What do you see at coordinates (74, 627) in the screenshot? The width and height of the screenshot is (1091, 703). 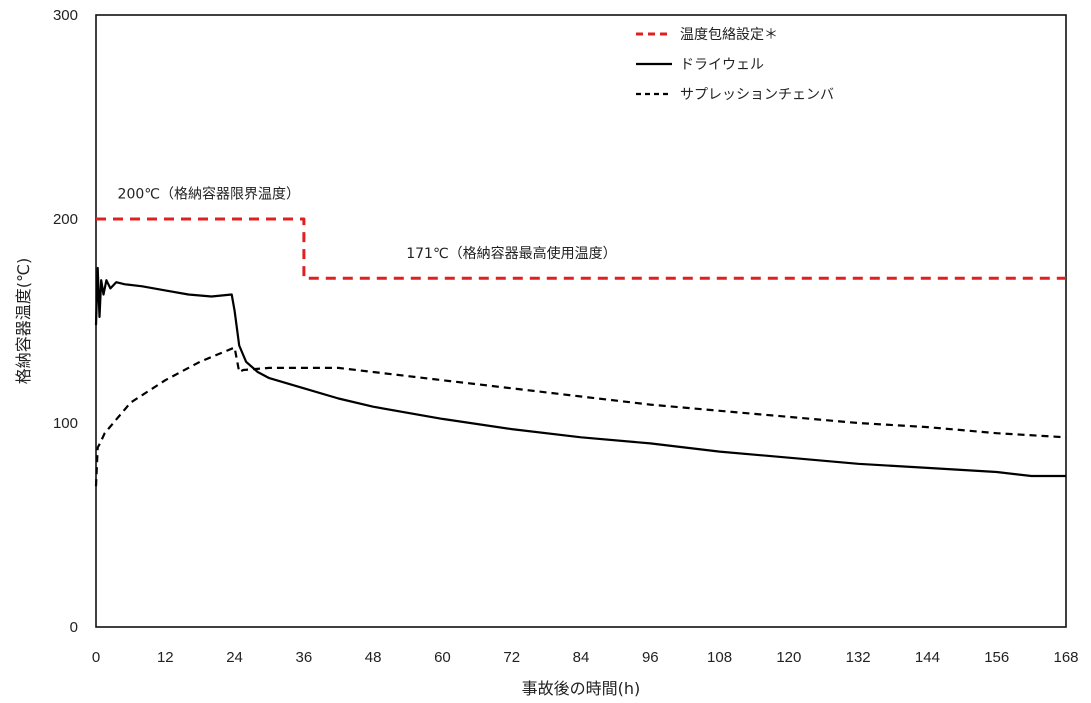 I see `y-tick-label: 0` at bounding box center [74, 627].